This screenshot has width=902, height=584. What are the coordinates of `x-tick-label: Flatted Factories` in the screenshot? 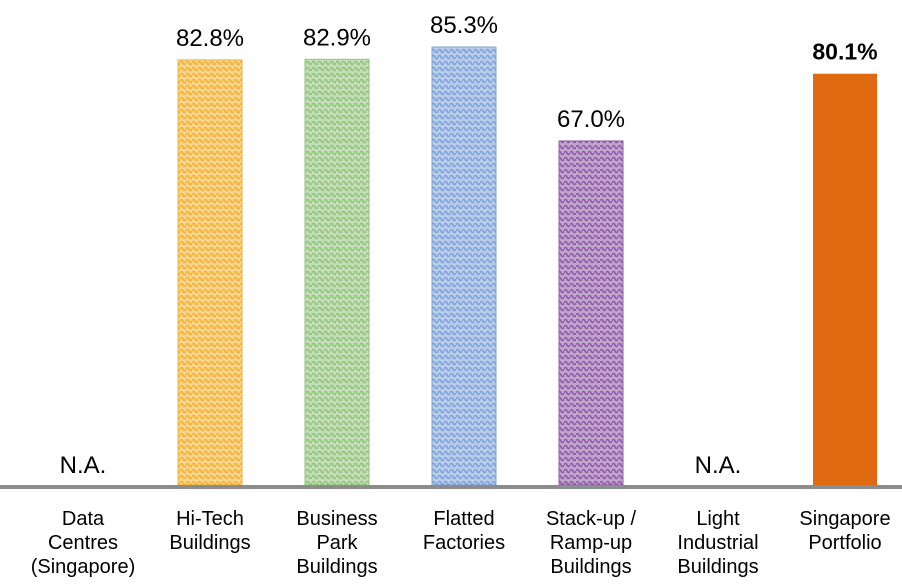 It's located at (464, 531).